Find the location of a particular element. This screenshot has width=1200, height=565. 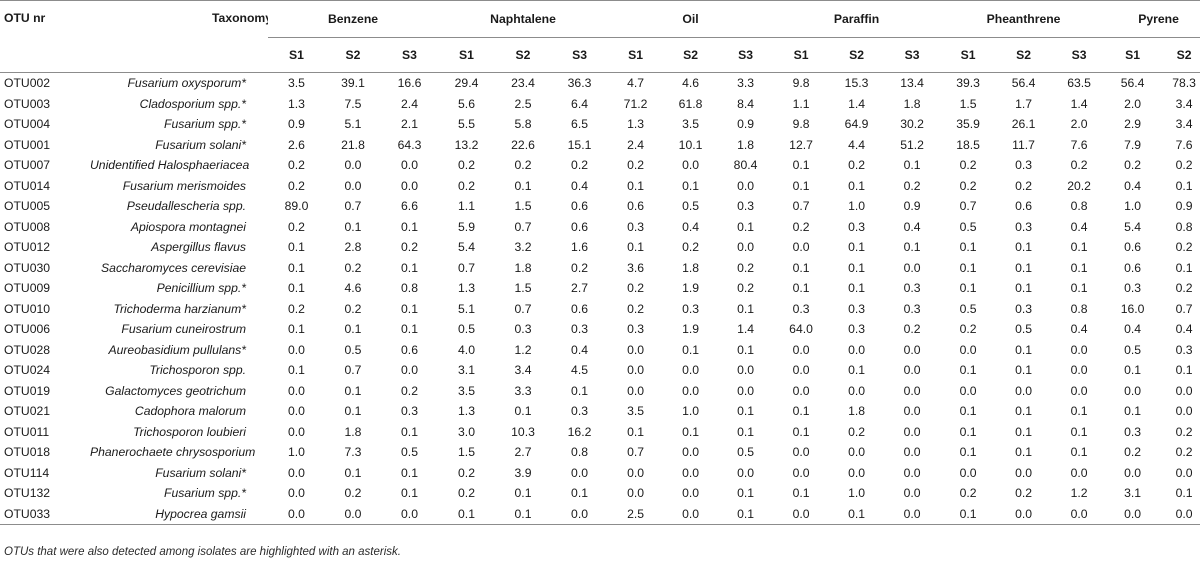

value-cell: 89.0 is located at coordinates (296, 206).